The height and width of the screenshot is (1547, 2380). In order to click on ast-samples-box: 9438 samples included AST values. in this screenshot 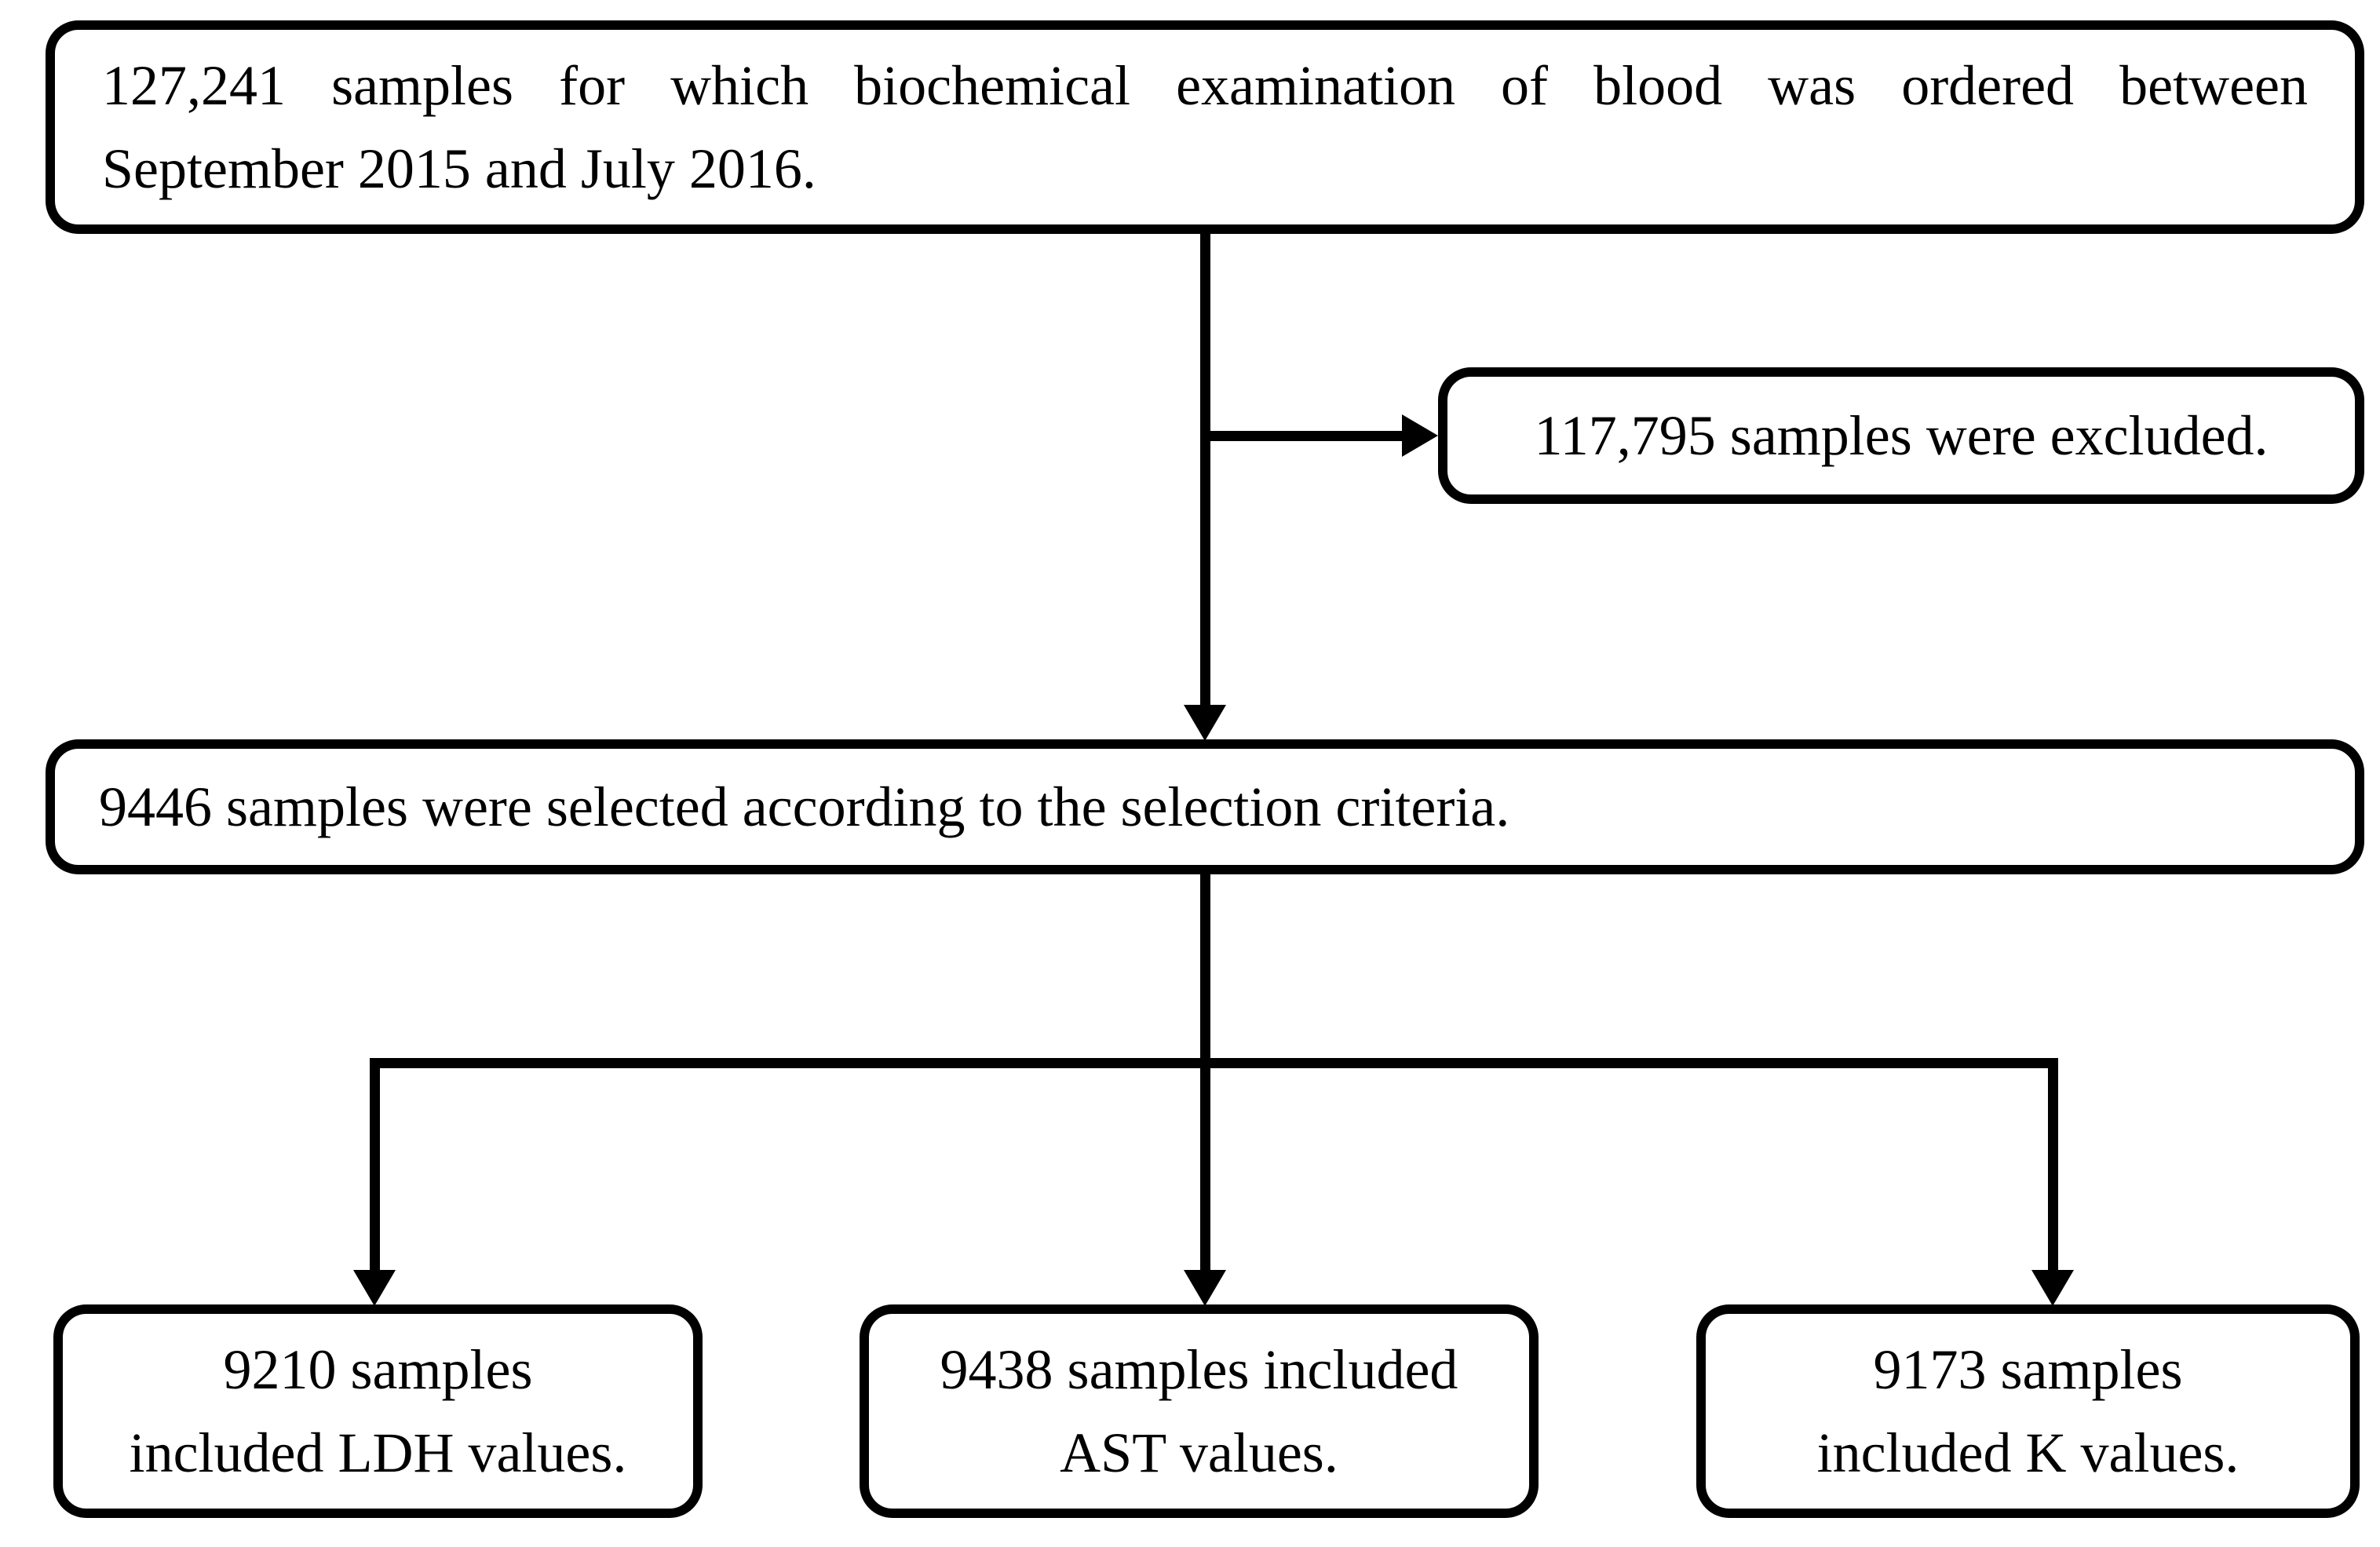, I will do `click(1199, 1411)`.